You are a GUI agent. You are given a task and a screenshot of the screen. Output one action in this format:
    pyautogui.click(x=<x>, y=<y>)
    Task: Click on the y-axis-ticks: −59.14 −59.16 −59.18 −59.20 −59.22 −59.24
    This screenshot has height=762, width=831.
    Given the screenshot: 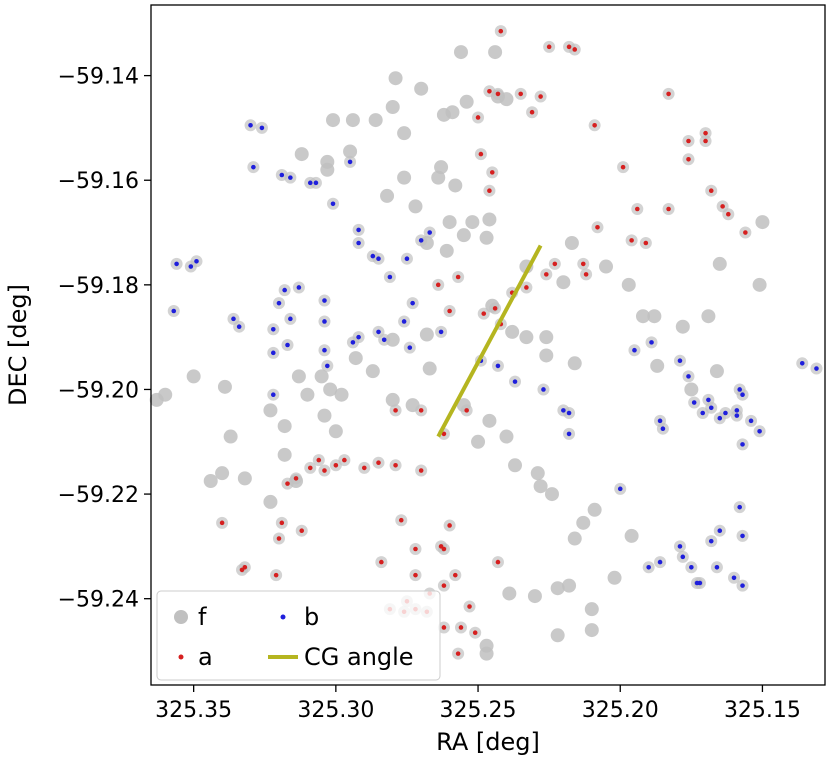 What is the action you would take?
    pyautogui.click(x=104, y=339)
    